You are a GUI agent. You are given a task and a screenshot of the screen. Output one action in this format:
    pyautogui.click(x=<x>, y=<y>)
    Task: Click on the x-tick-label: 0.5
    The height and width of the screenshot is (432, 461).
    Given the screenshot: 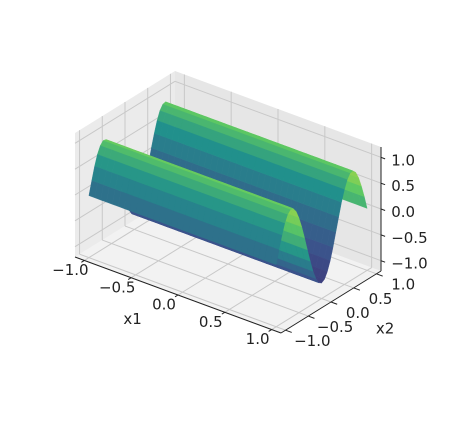 What is the action you would take?
    pyautogui.click(x=211, y=322)
    